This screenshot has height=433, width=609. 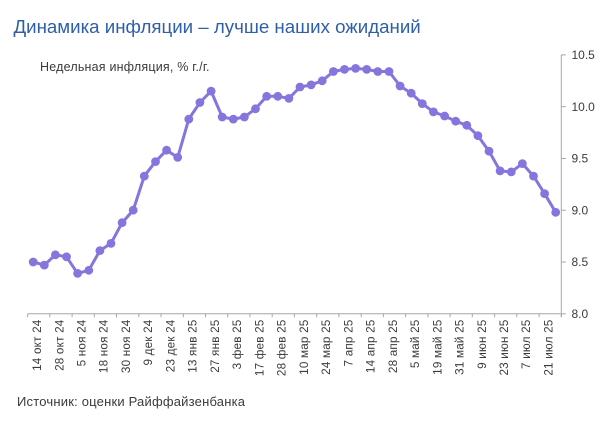 What do you see at coordinates (580, 159) in the screenshot?
I see `svg-text: 9.5` at bounding box center [580, 159].